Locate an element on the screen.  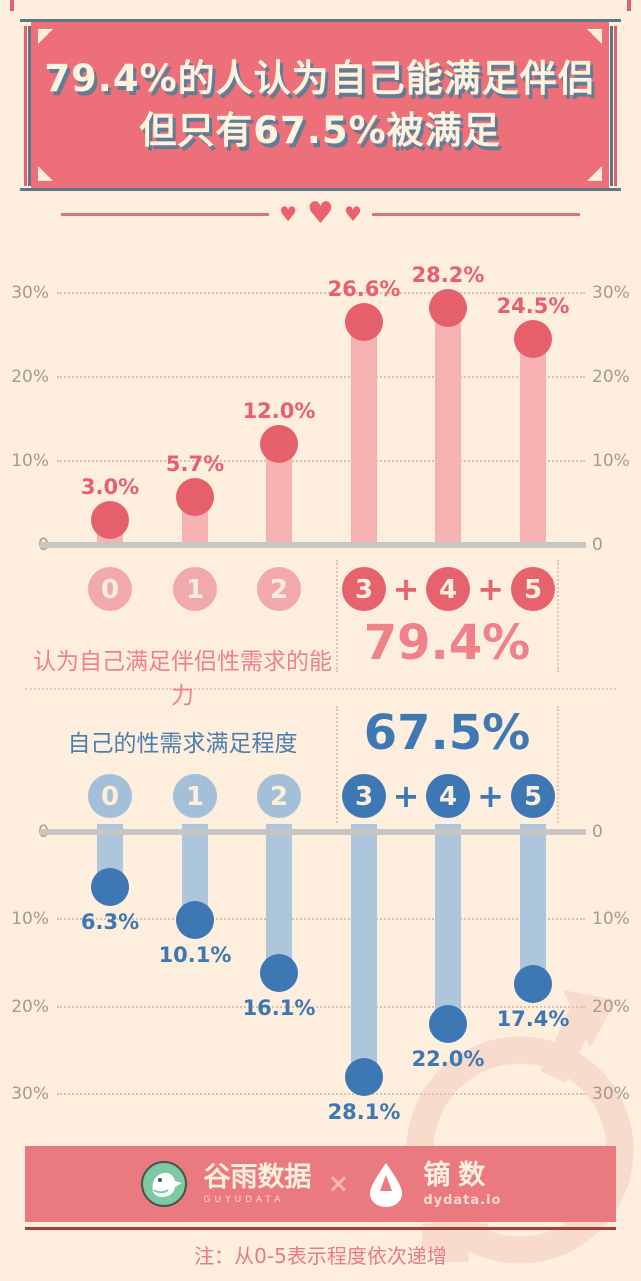
value-label-5: 24.5% is located at coordinates (533, 306).